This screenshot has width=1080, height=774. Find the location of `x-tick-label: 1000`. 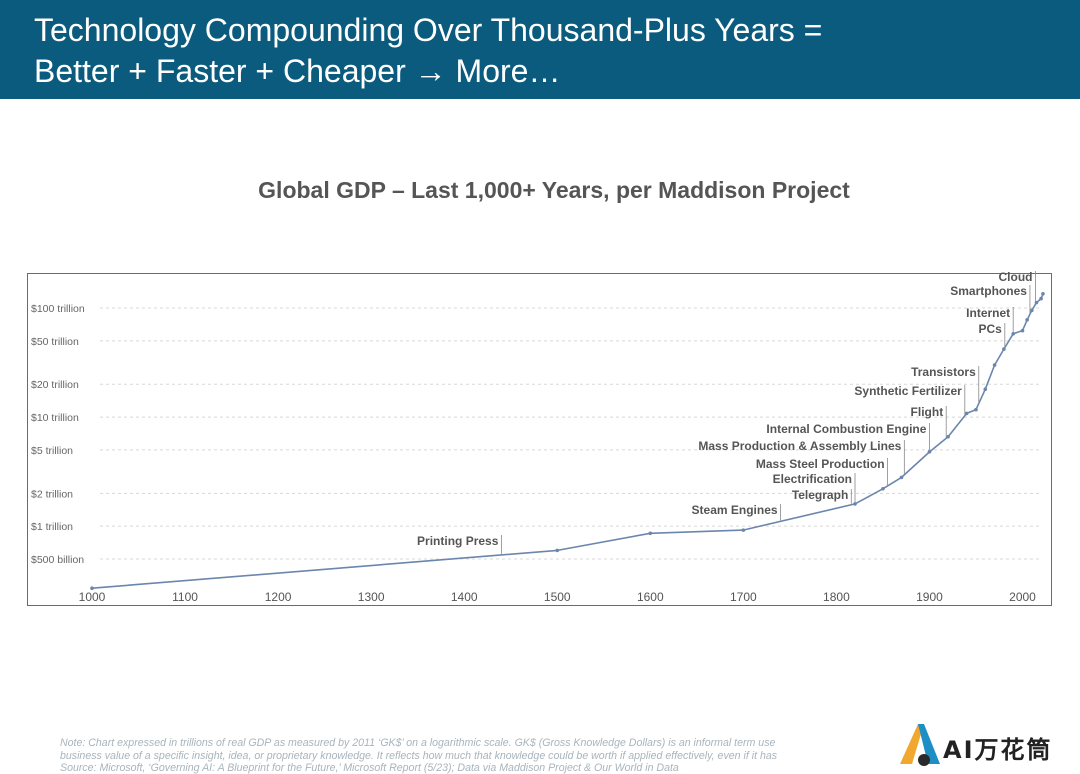

x-tick-label: 1000 is located at coordinates (92, 597).